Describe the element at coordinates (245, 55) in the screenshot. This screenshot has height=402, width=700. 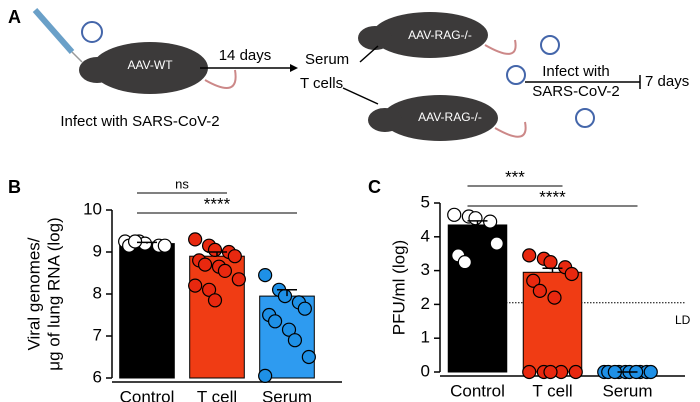
I see `interval: 14 days` at that location.